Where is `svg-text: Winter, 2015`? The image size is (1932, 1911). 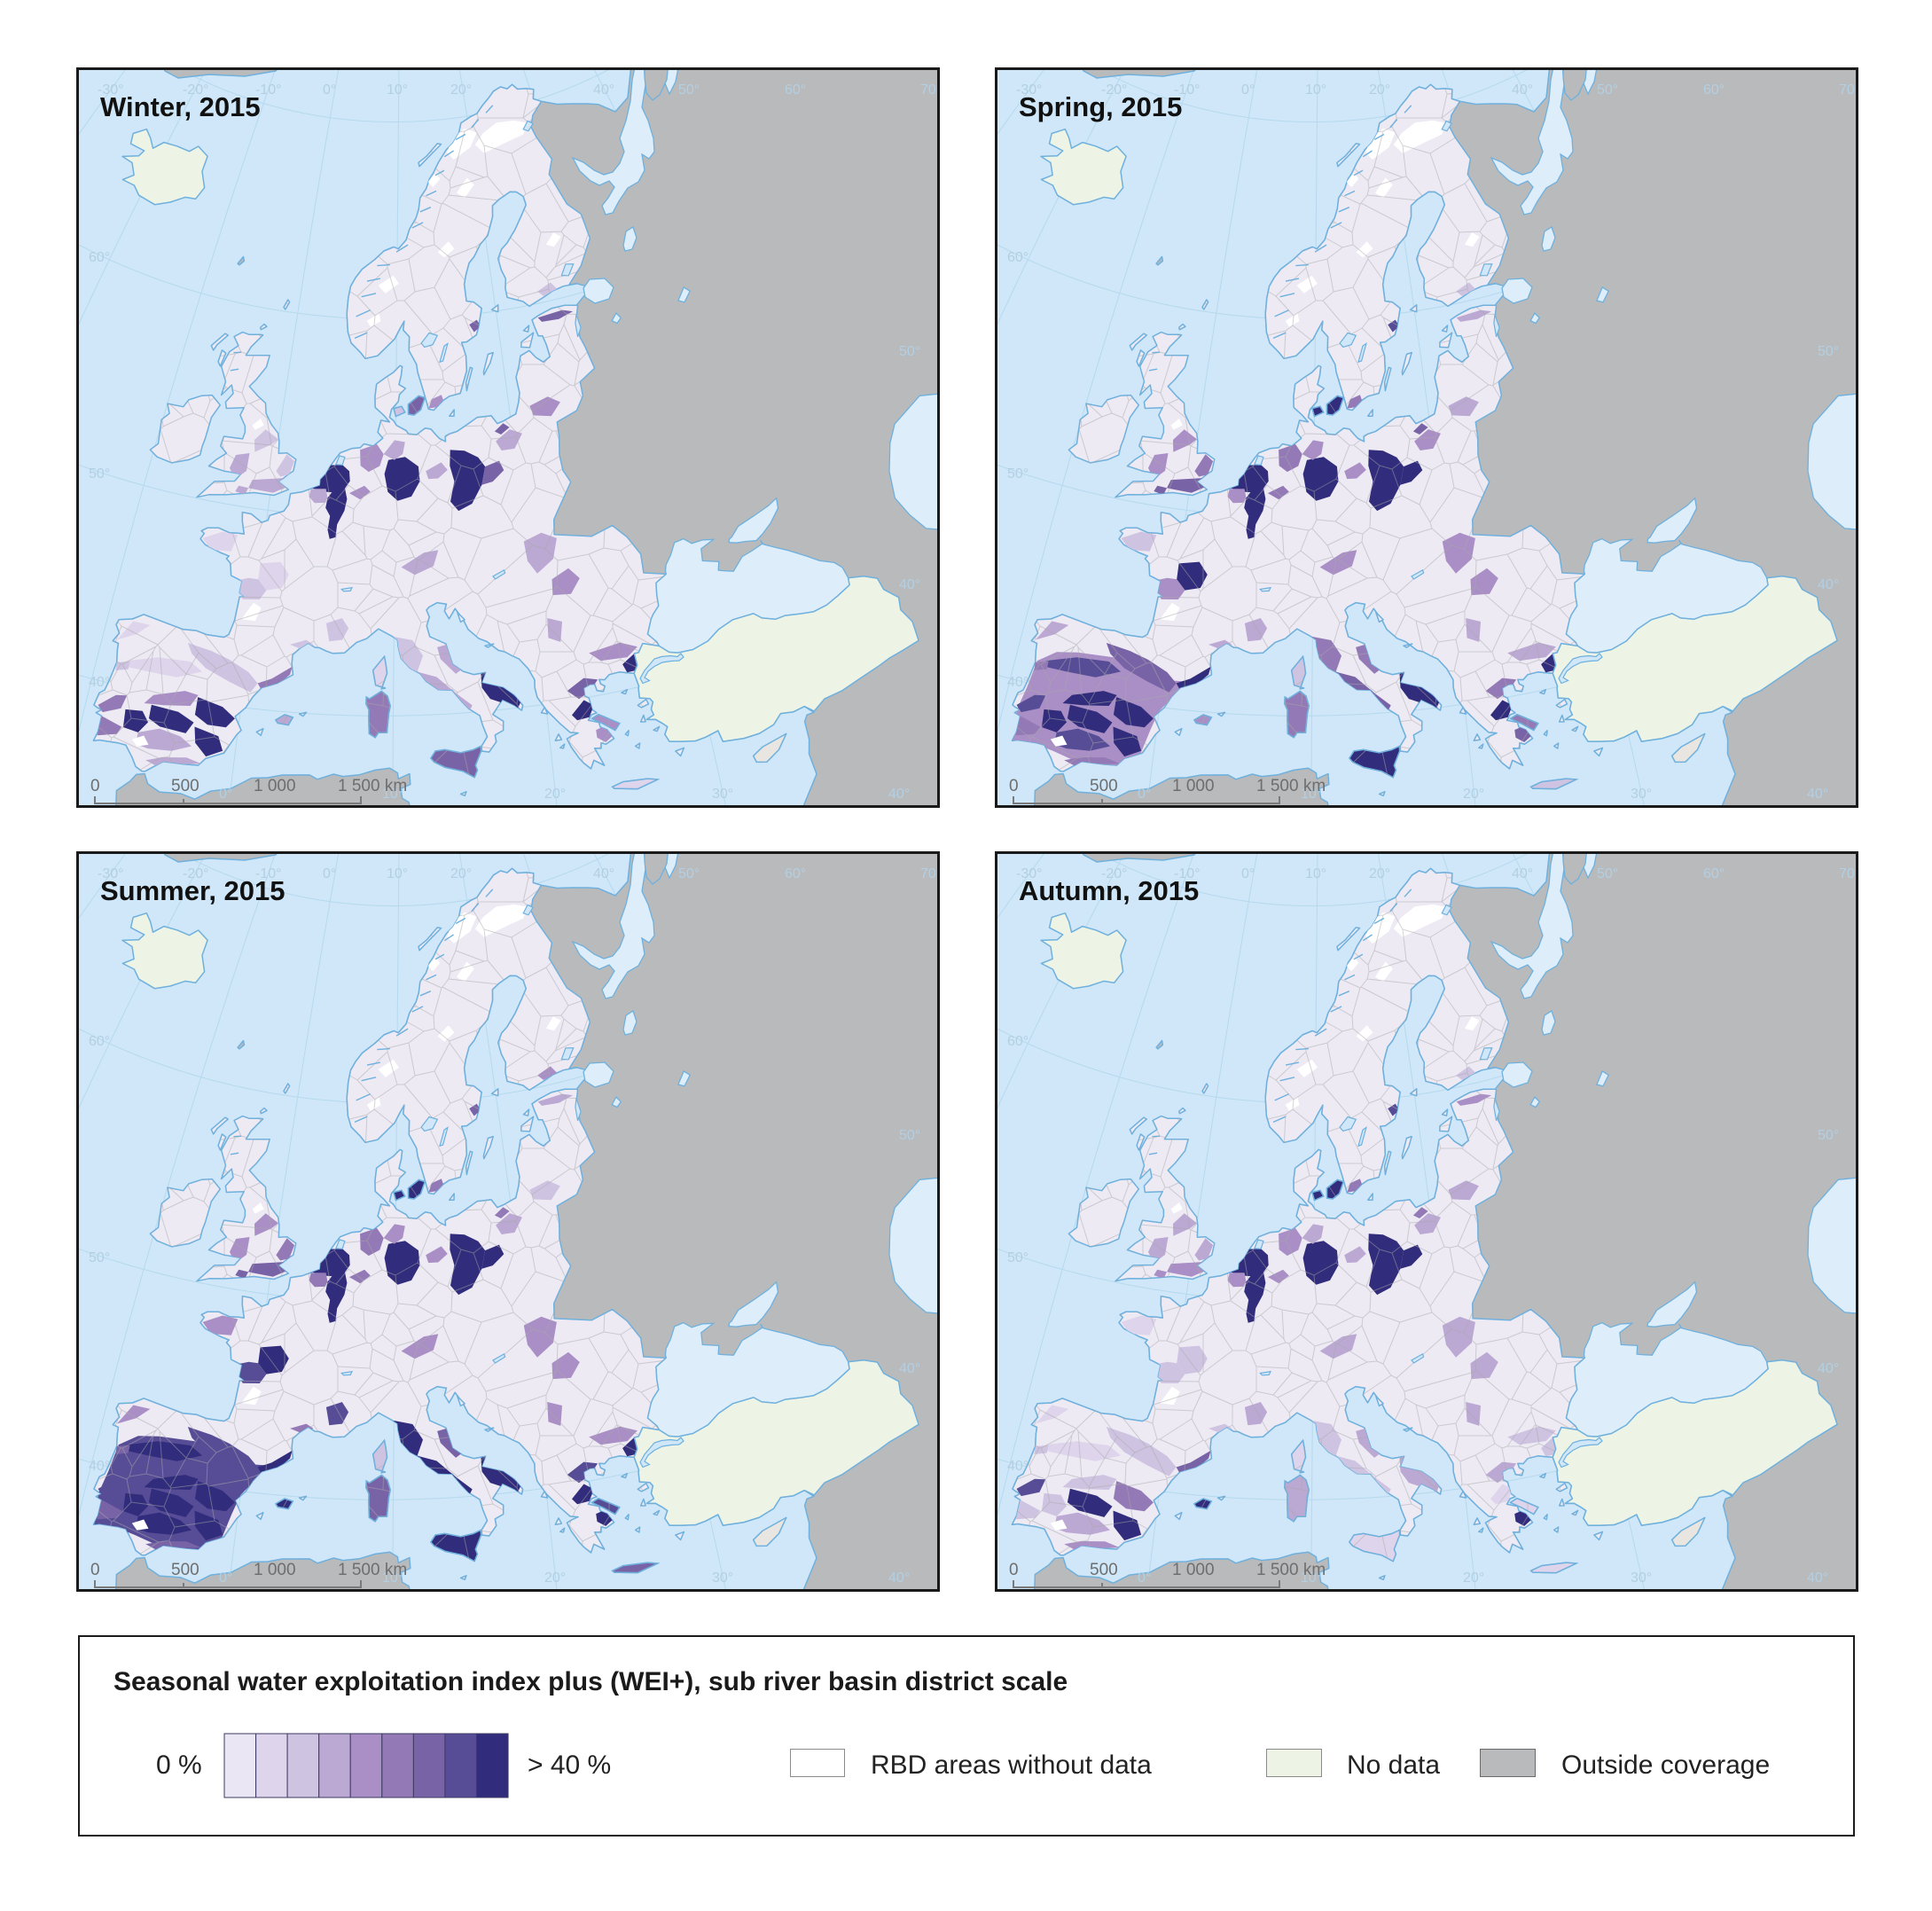
svg-text: Winter, 2015 is located at coordinates (180, 106).